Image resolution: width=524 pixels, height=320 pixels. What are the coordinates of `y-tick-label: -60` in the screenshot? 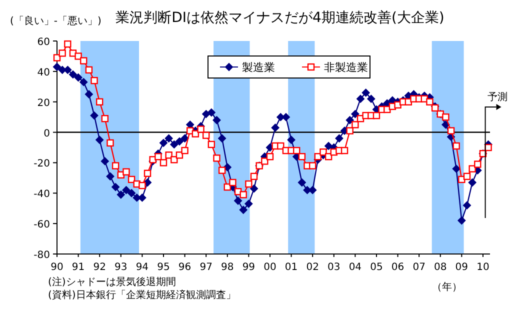 It's located at (42, 225).